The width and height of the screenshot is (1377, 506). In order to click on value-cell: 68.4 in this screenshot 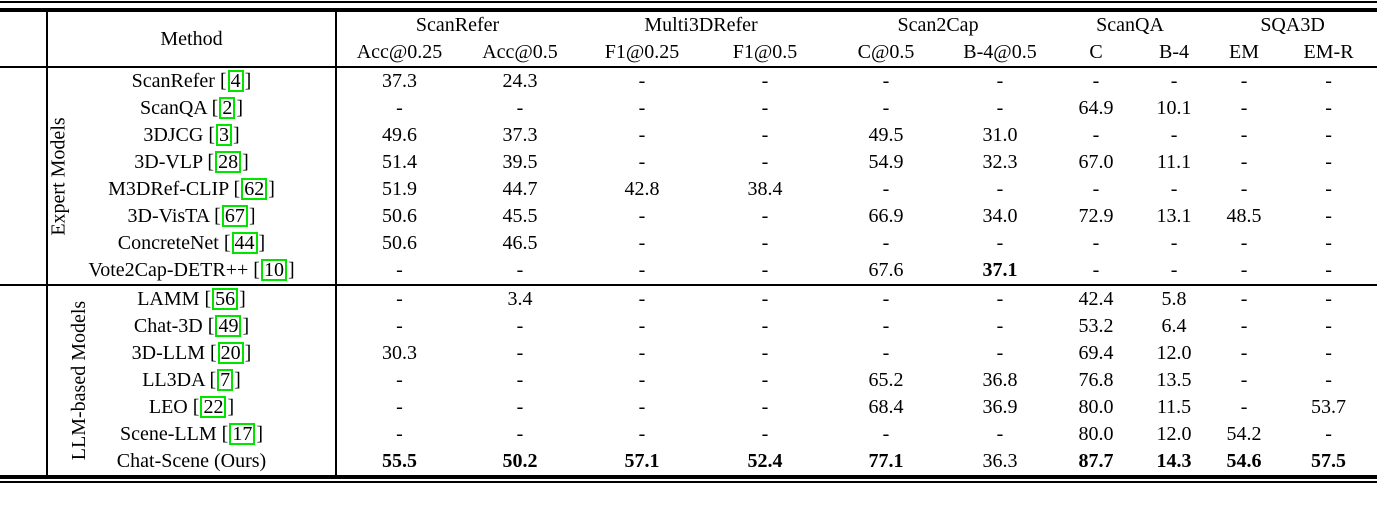, I will do `click(886, 407)`.